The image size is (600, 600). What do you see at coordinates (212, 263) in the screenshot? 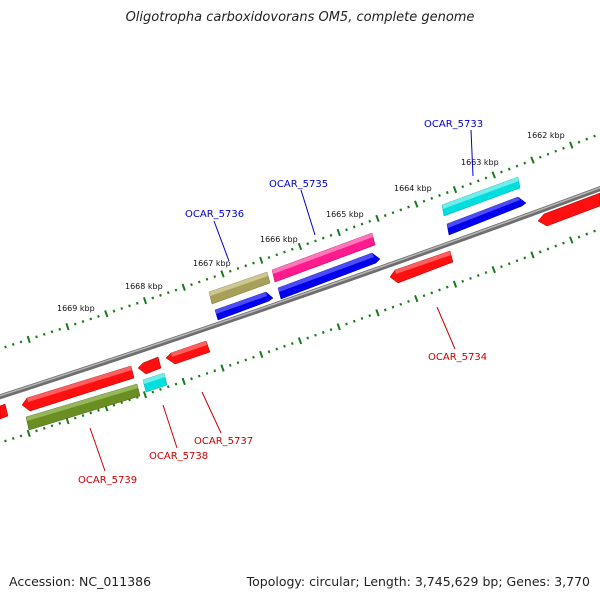
I see `kbp-label: 1667 kbp` at bounding box center [212, 263].